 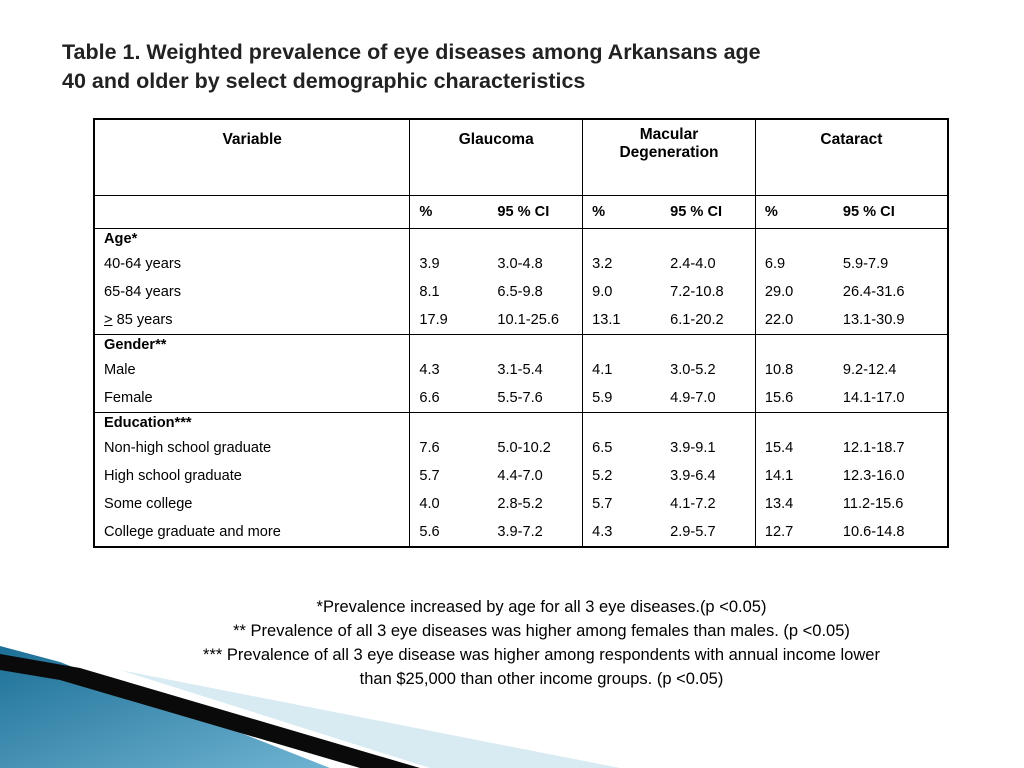 I want to click on row-label-text: College graduate and more, so click(x=192, y=532).